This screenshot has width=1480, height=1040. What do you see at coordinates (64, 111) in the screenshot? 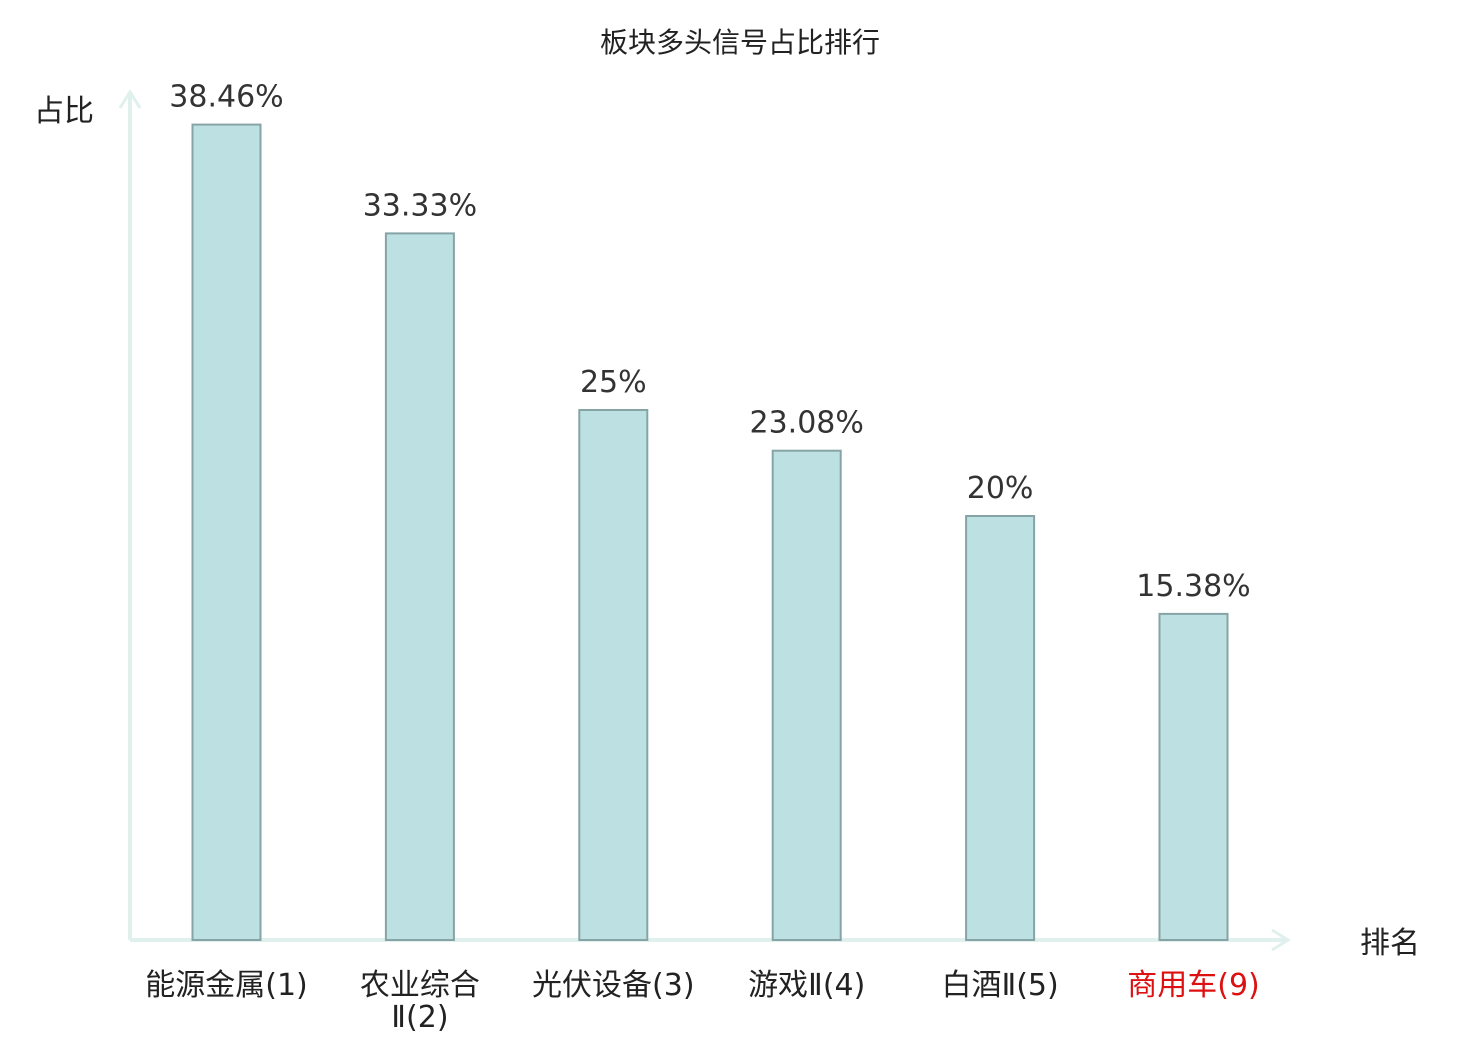
I see `y-axis-label: 占比` at bounding box center [64, 111].